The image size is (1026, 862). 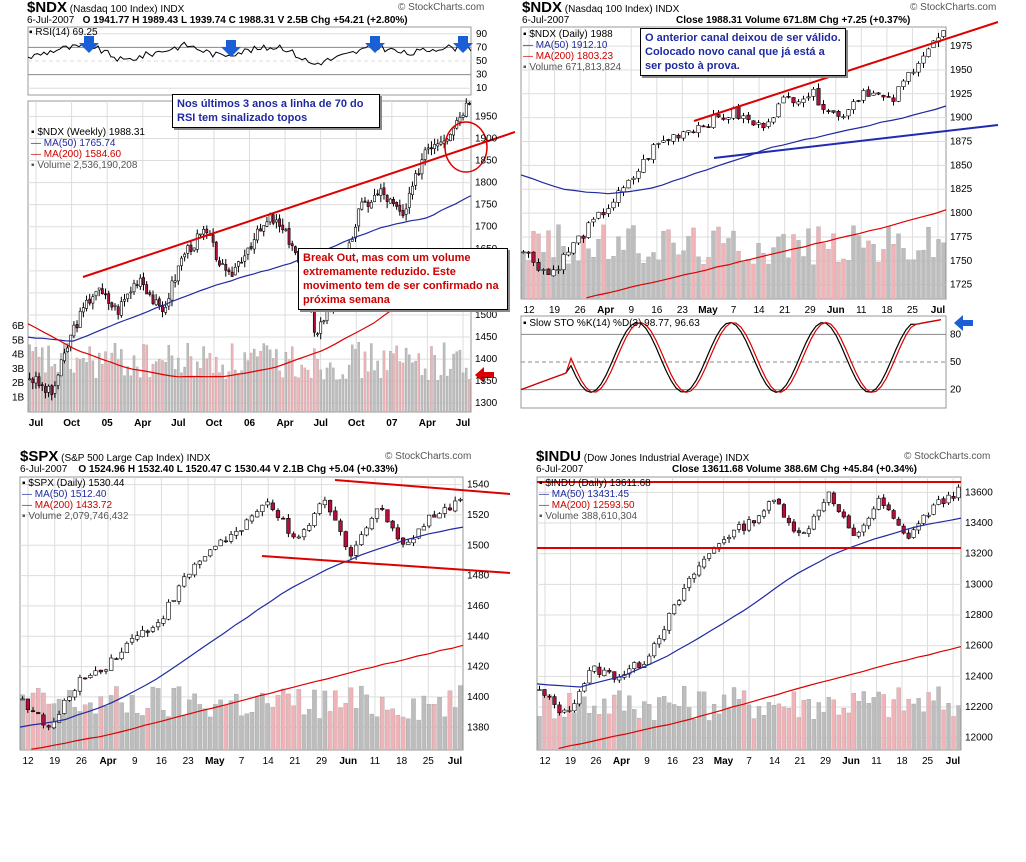 I want to click on y-tick-label: 1480, so click(x=478, y=576).